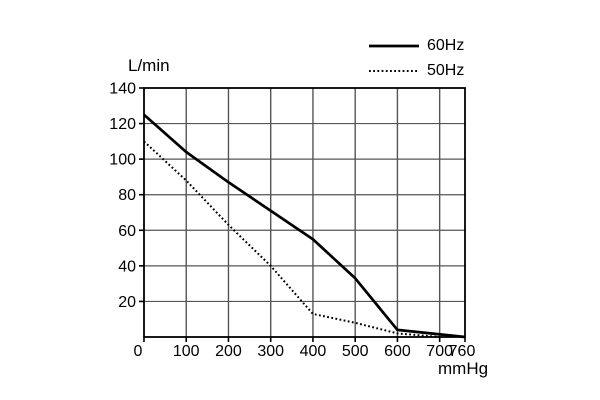  I want to click on y-tick-label-100: 100, so click(122, 160).